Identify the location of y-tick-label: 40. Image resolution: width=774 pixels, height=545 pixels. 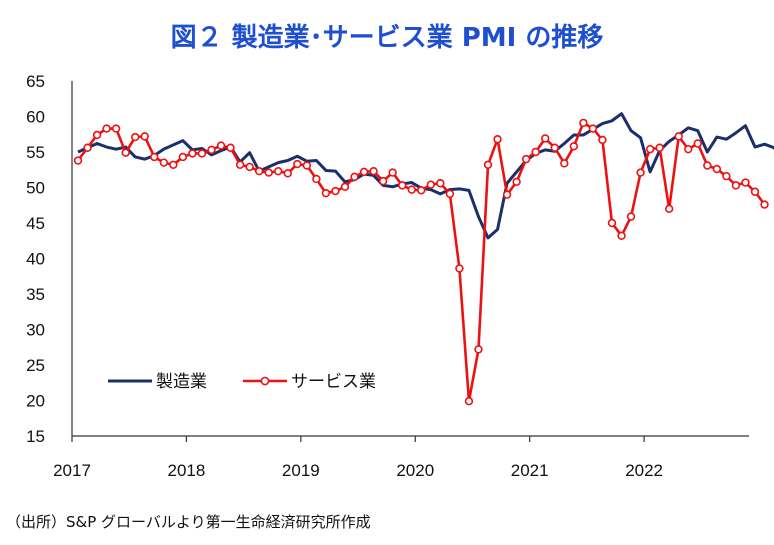
(35, 259).